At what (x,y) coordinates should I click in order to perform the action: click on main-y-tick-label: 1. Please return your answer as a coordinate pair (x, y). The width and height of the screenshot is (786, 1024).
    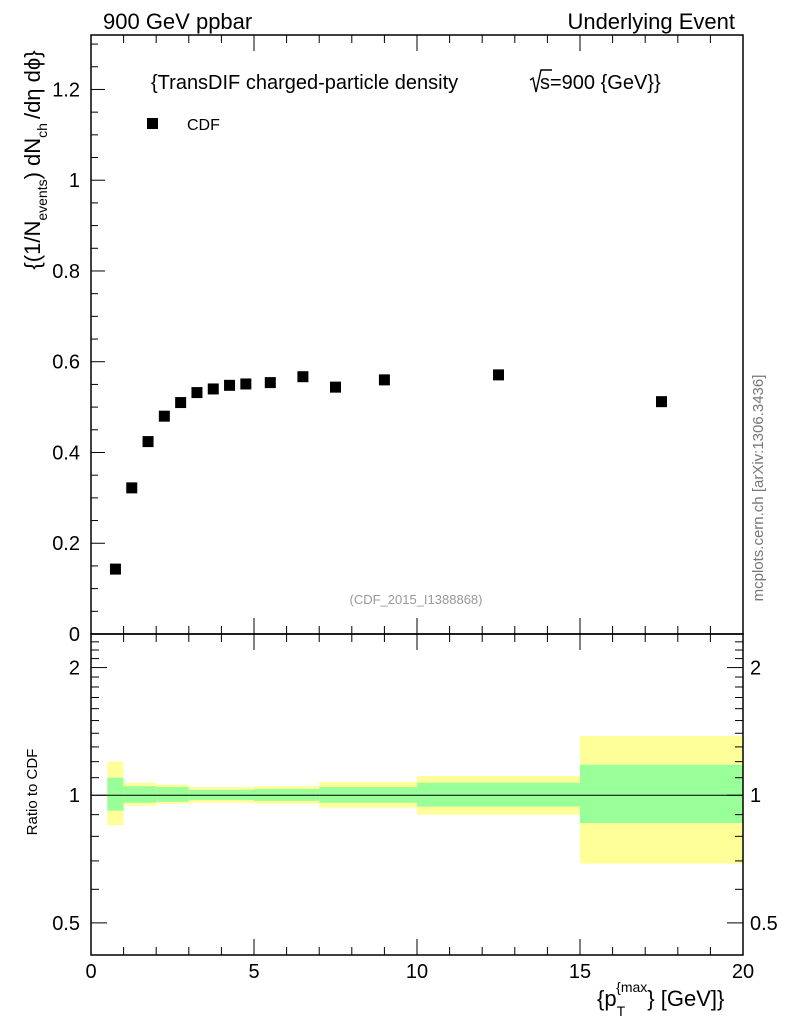
    Looking at the image, I should click on (74, 181).